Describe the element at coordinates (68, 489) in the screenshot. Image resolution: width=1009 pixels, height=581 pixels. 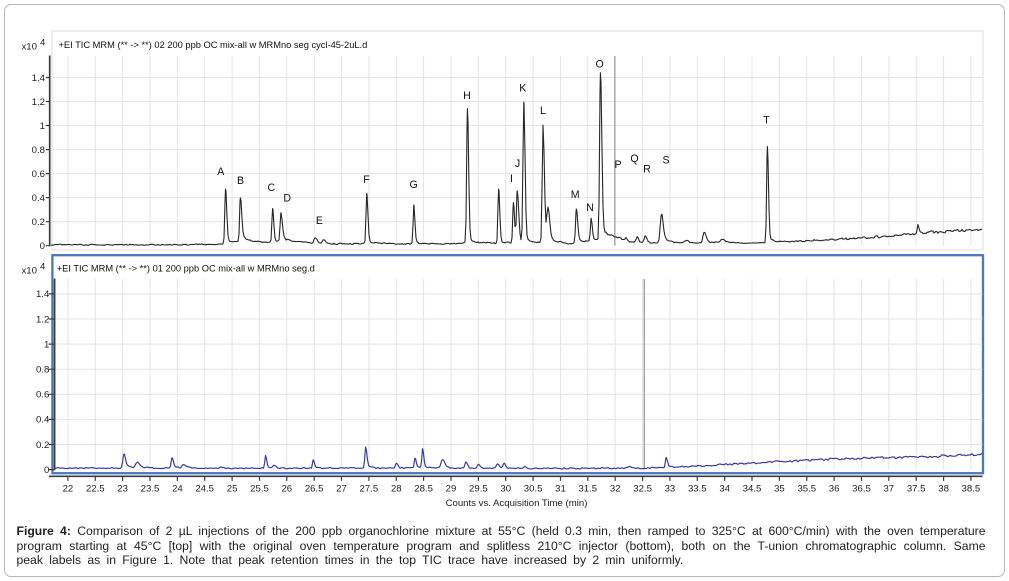
I see `svg-text: 22` at that location.